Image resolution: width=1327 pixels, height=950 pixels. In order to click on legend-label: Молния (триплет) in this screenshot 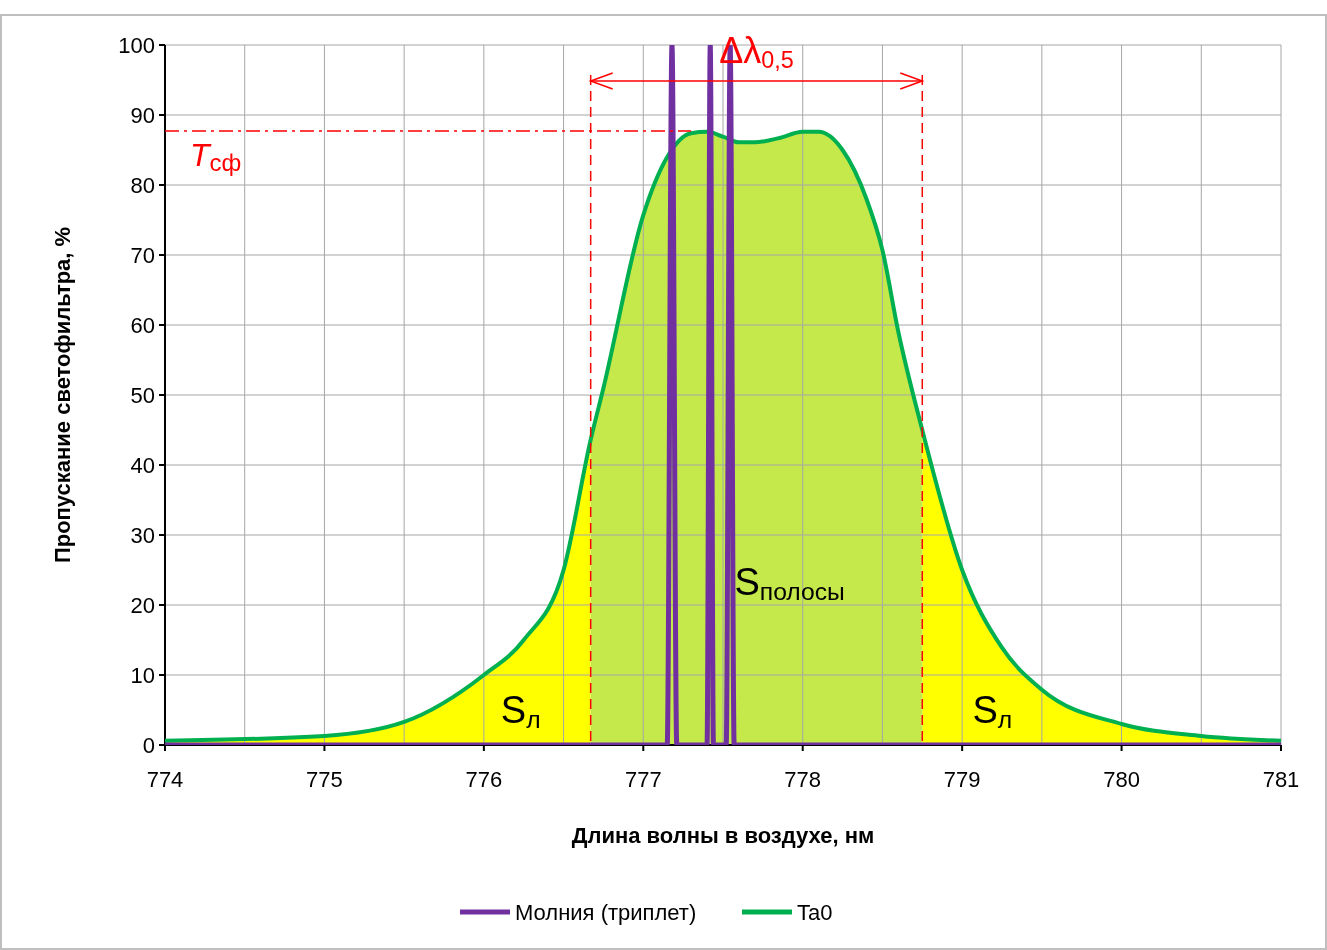, I will do `click(606, 912)`.